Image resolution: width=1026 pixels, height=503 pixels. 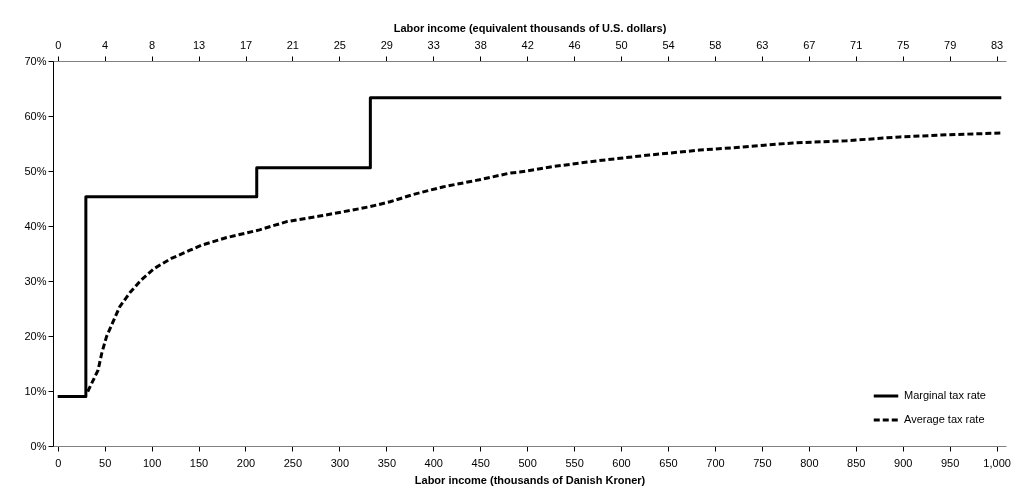 What do you see at coordinates (199, 44) in the screenshot?
I see `x2-tick-label: 13` at bounding box center [199, 44].